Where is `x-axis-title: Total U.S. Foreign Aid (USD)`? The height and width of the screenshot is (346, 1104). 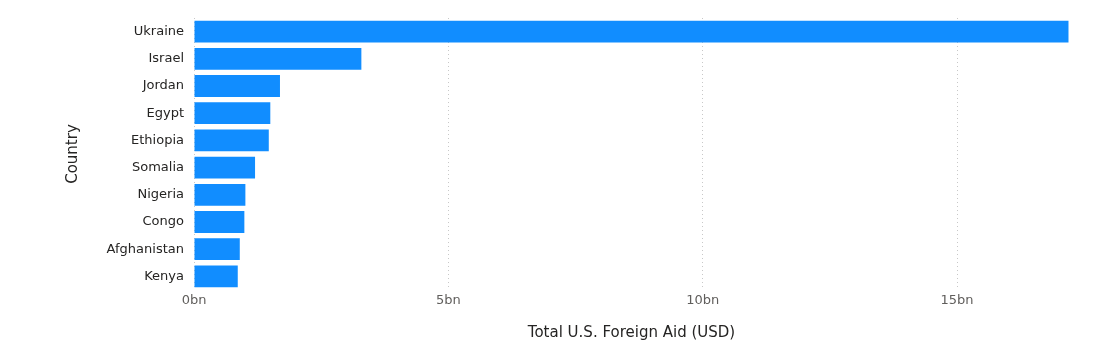
x-axis-title: Total U.S. Foreign Aid (USD) is located at coordinates (631, 331).